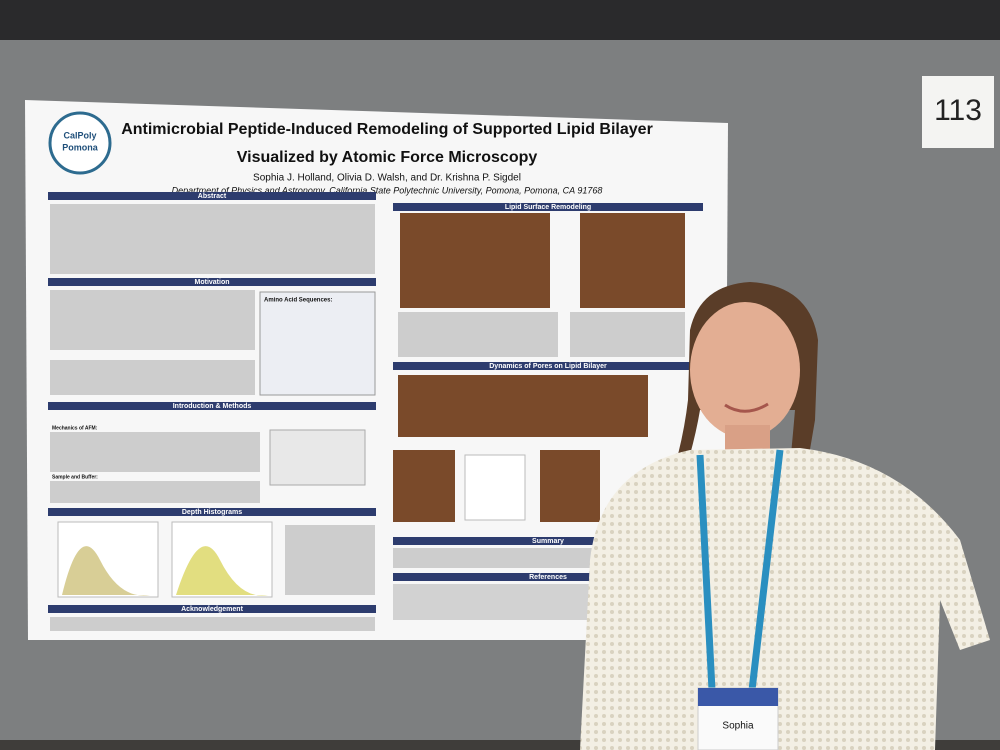 The height and width of the screenshot is (750, 1000). I want to click on section-title: Dynamics of Pores on Lipid Bilayer, so click(548, 366).